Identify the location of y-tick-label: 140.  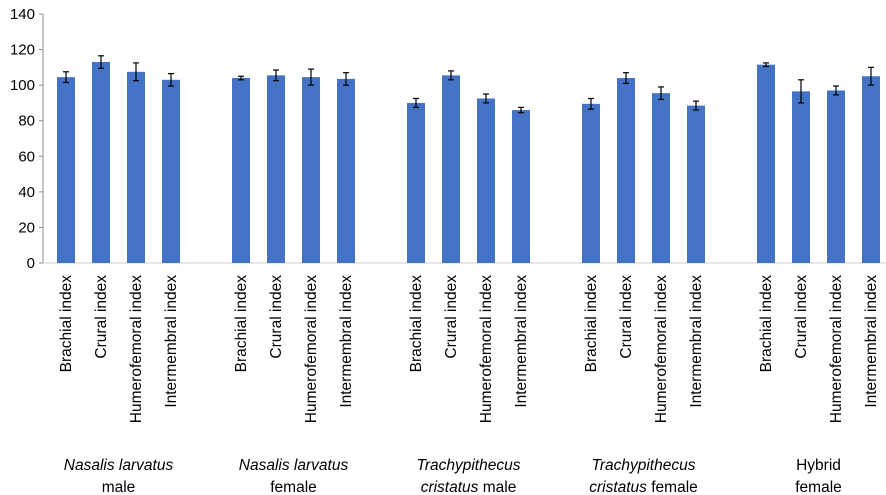
(22, 14).